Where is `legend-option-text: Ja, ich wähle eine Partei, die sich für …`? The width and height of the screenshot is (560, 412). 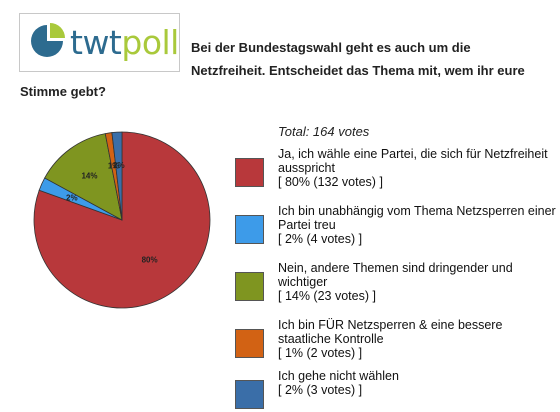 legend-option-text: Ja, ich wähle eine Partei, die sich für … is located at coordinates (413, 161).